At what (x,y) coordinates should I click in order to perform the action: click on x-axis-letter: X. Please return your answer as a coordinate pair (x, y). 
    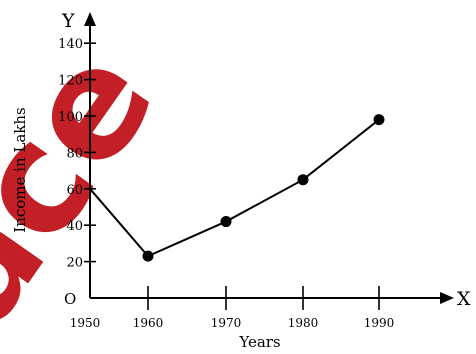
    Looking at the image, I should click on (464, 299).